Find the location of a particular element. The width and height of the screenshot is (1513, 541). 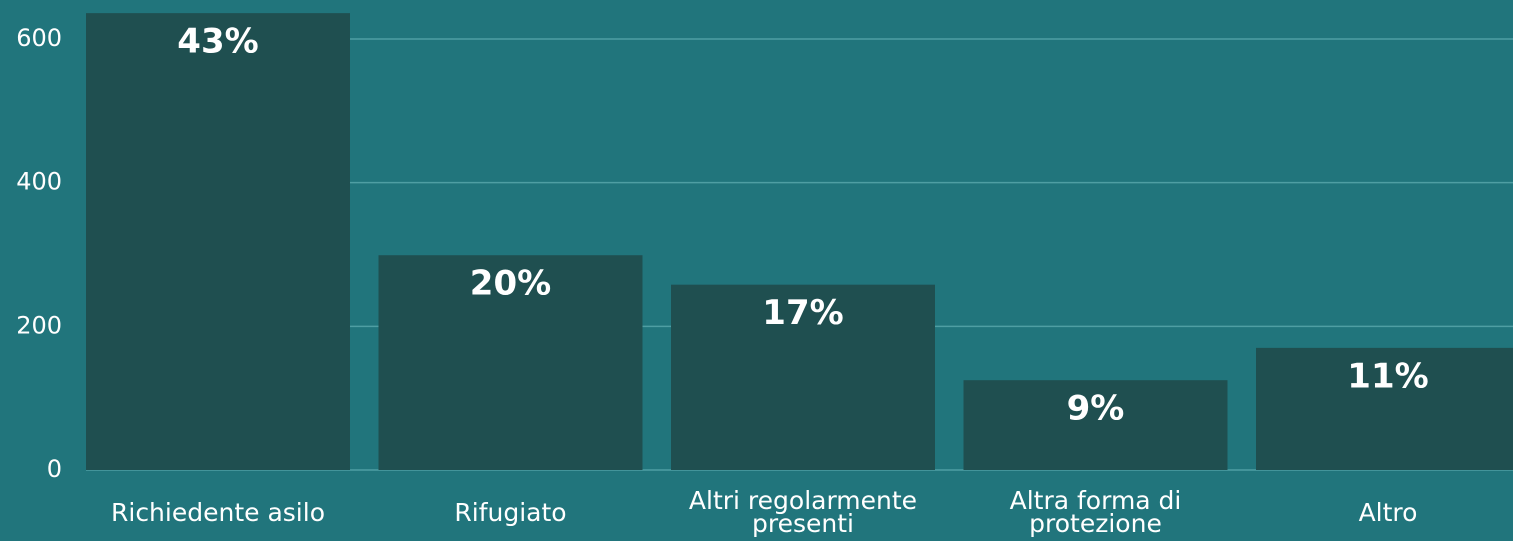

x-tick-label: Altri regolarmente presenti is located at coordinates (803, 512).